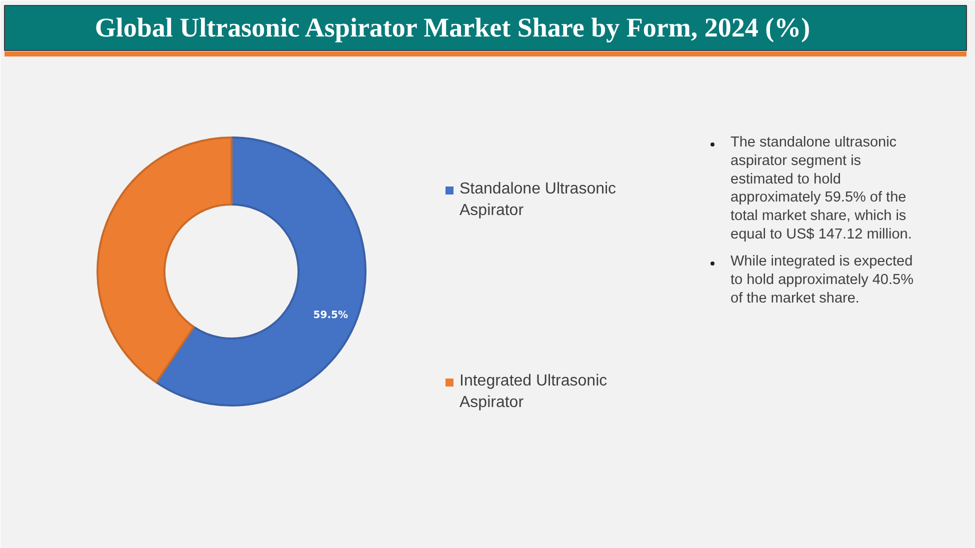  Describe the element at coordinates (821, 188) in the screenshot. I see `text: The standalone ultrasonic aspirator segment is estimated to hold approximately 59.5% of the total market share, which is equal to US$ 147.12 million.` at that location.